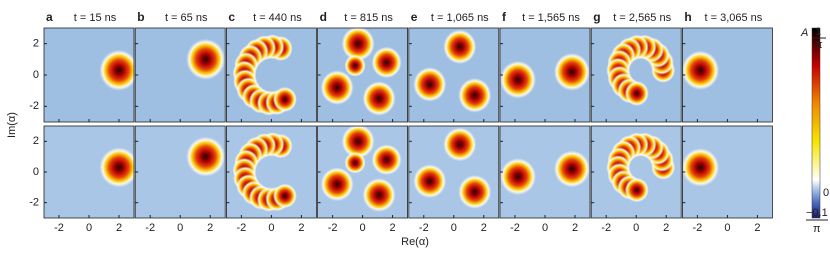 The height and width of the screenshot is (256, 830). Describe the element at coordinates (816, 123) in the screenshot. I see `colorbar` at that location.